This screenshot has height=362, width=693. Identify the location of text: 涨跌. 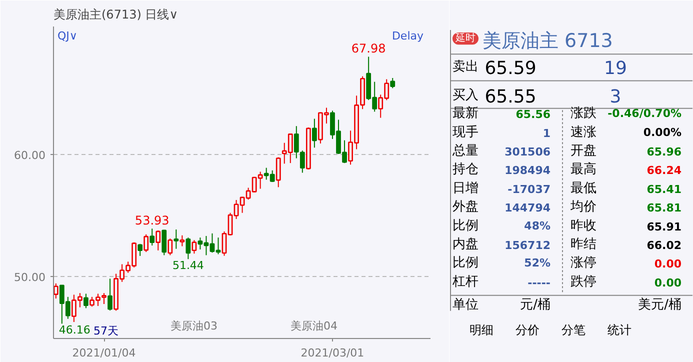
(583, 114).